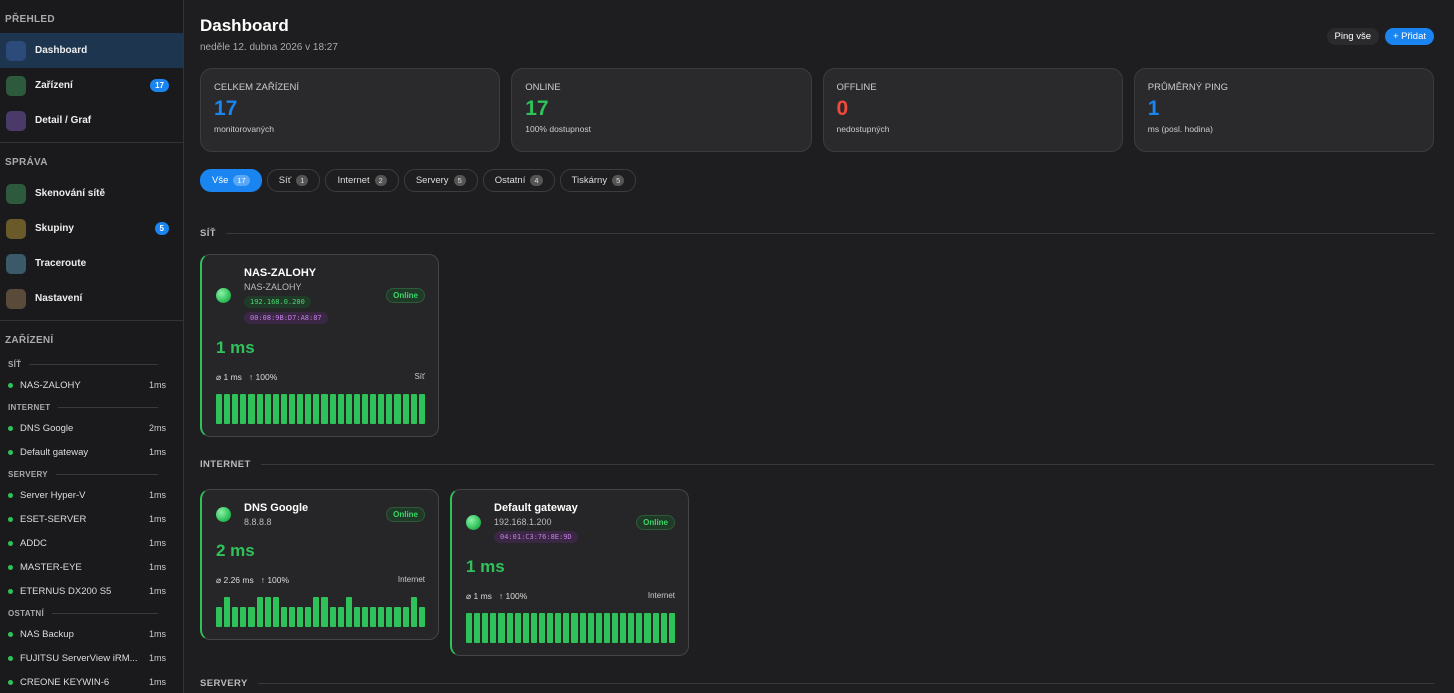  What do you see at coordinates (231, 180) in the screenshot?
I see `filter: Vše 17` at bounding box center [231, 180].